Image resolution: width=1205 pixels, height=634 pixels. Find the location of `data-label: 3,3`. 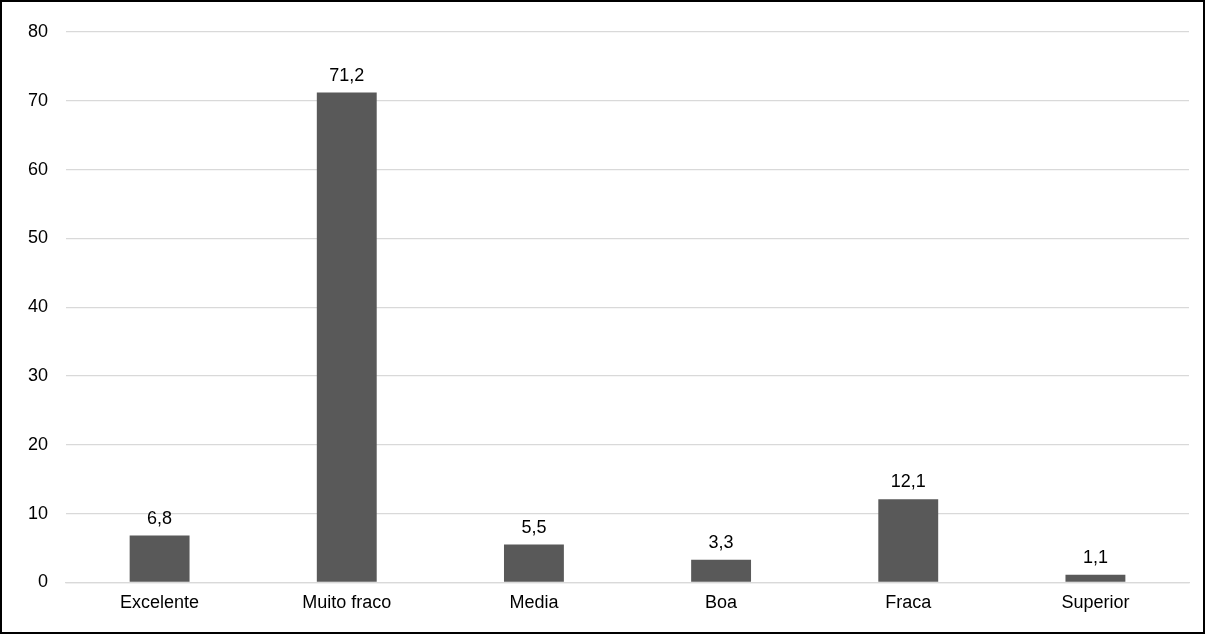

data-label: 3,3 is located at coordinates (721, 541).